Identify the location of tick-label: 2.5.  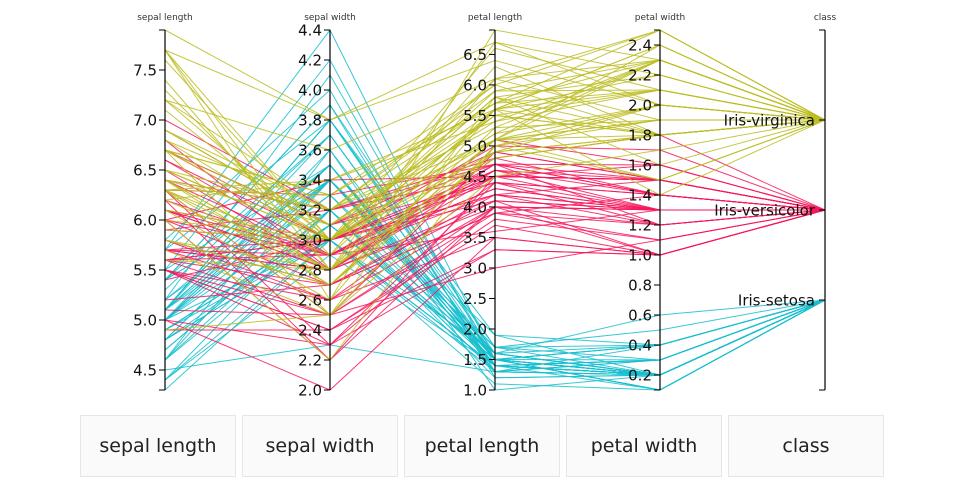
(475, 299).